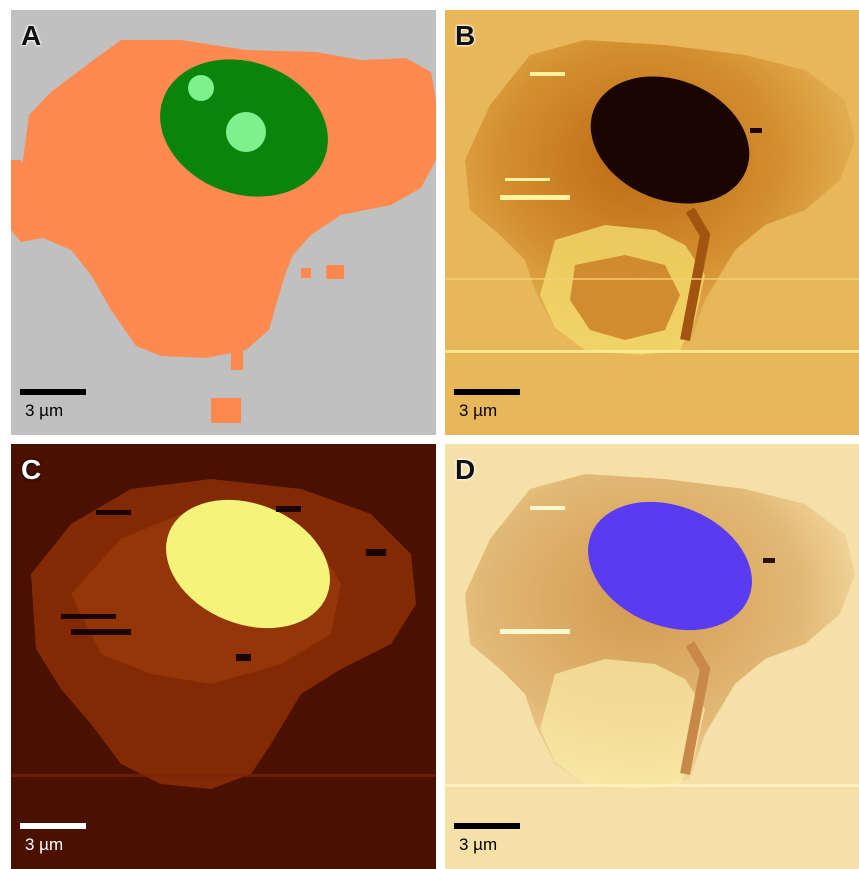 This screenshot has width=859, height=869. I want to click on nucleus-bright, so click(248, 564).